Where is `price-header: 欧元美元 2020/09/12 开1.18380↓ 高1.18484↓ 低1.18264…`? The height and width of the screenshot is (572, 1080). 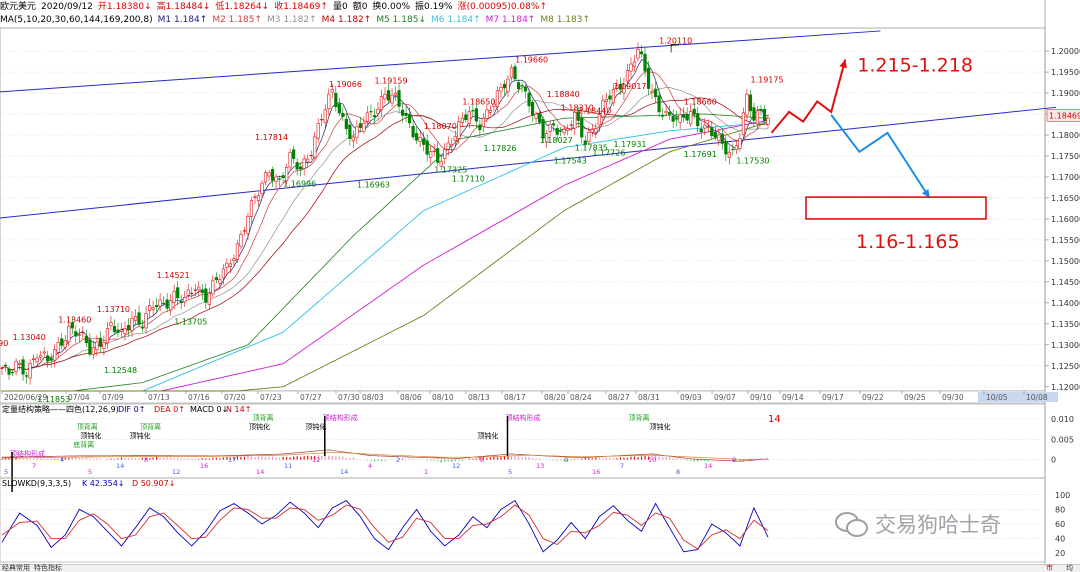 price-header: 欧元美元 2020/09/12 开1.18380↓ 高1.18484↓ 低1.18264… is located at coordinates (276, 7).